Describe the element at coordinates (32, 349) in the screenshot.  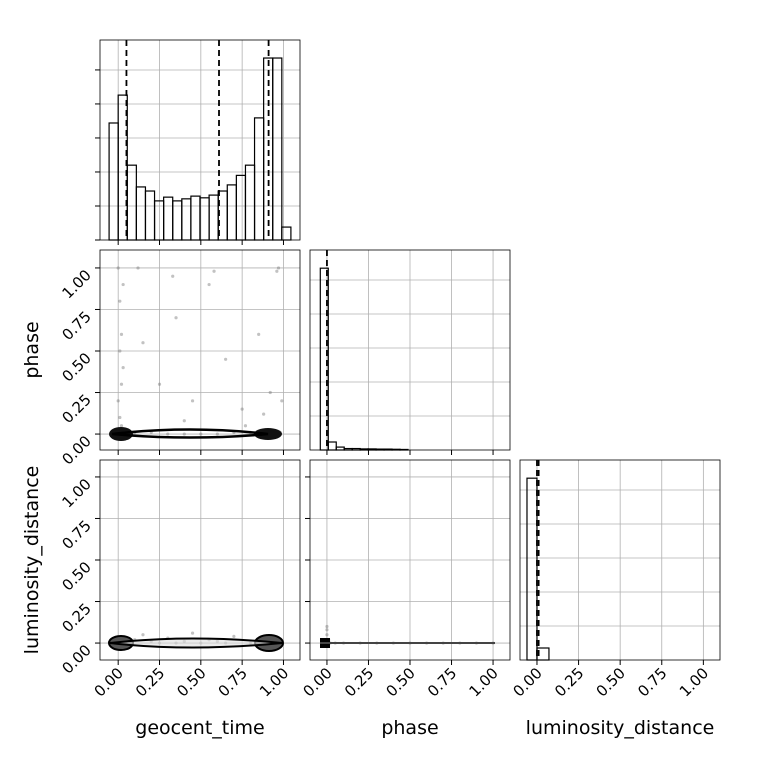
I see `y-axis-label: phase` at that location.